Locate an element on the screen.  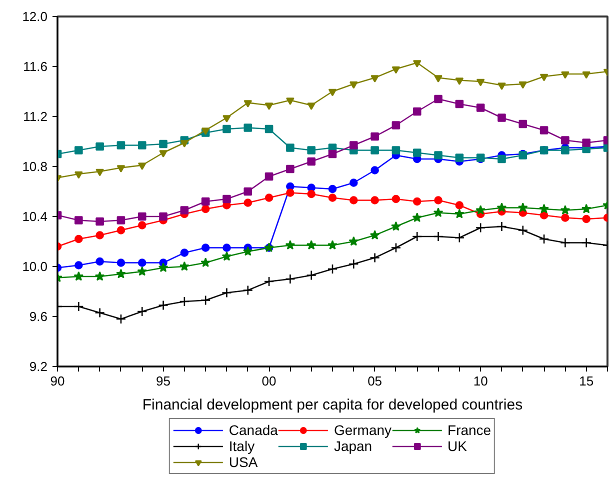
x-tick-label: 05 is located at coordinates (375, 381).